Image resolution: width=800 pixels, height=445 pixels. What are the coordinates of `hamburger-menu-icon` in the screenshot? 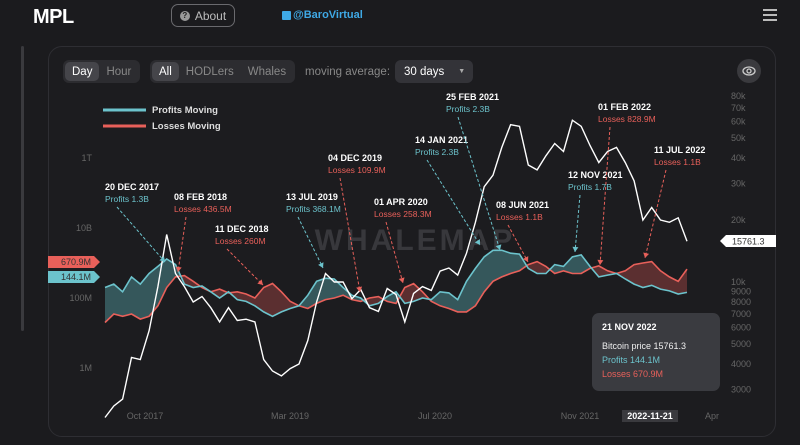 It's located at (770, 16).